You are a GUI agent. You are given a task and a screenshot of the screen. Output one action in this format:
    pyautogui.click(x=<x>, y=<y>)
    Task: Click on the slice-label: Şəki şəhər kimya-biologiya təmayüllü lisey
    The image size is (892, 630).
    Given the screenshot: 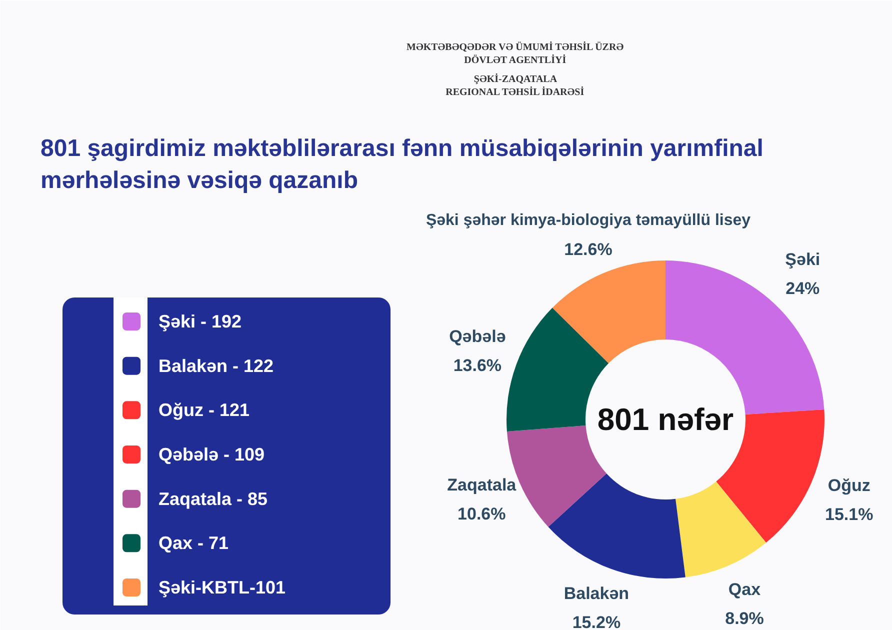 What is the action you would take?
    pyautogui.click(x=588, y=221)
    